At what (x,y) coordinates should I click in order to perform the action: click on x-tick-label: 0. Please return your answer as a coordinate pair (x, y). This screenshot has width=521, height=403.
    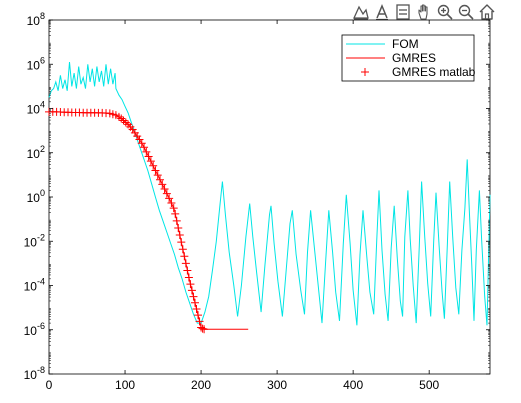
    Looking at the image, I should click on (49, 385).